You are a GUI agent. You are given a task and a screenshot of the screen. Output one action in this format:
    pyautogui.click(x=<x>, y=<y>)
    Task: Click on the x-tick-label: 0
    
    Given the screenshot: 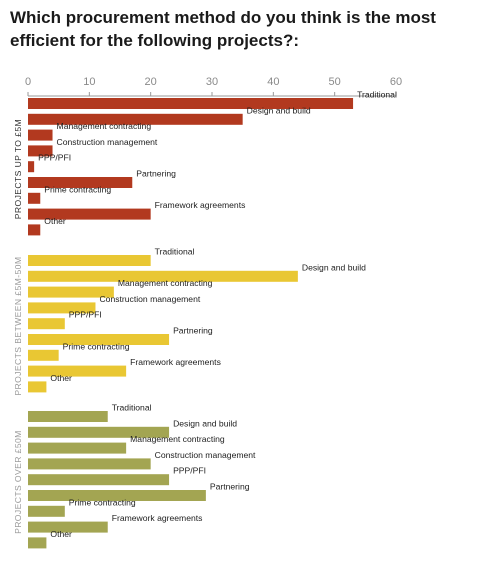 What is the action you would take?
    pyautogui.click(x=28, y=82)
    